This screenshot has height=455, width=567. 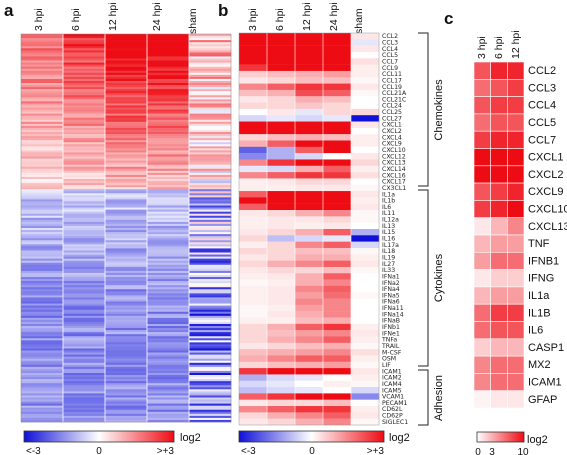 What do you see at coordinates (391, 276) in the screenshot?
I see `panel-b-row-label: IFNa1` at bounding box center [391, 276].